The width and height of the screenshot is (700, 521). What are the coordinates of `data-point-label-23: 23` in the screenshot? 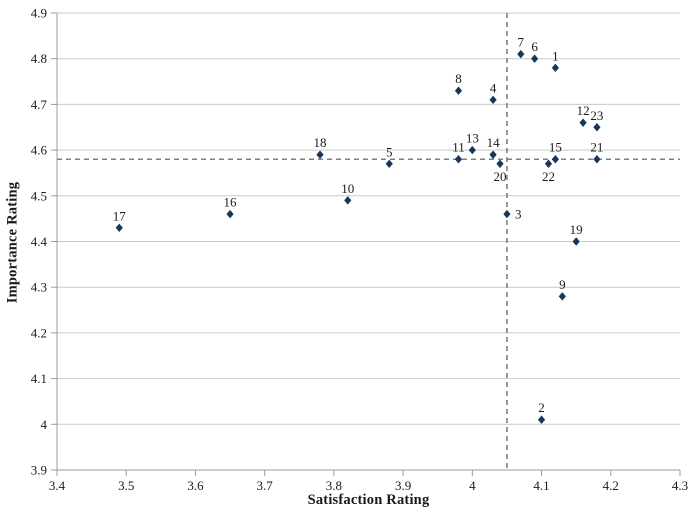 It's located at (596, 115).